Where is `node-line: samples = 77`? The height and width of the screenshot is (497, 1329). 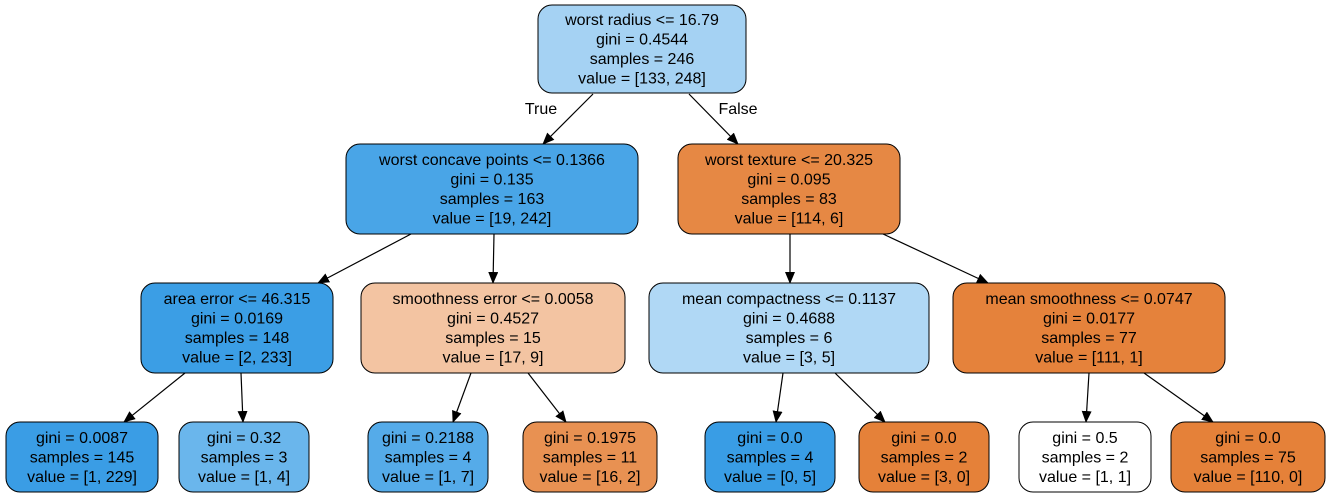
node-line: samples = 77 is located at coordinates (1089, 338).